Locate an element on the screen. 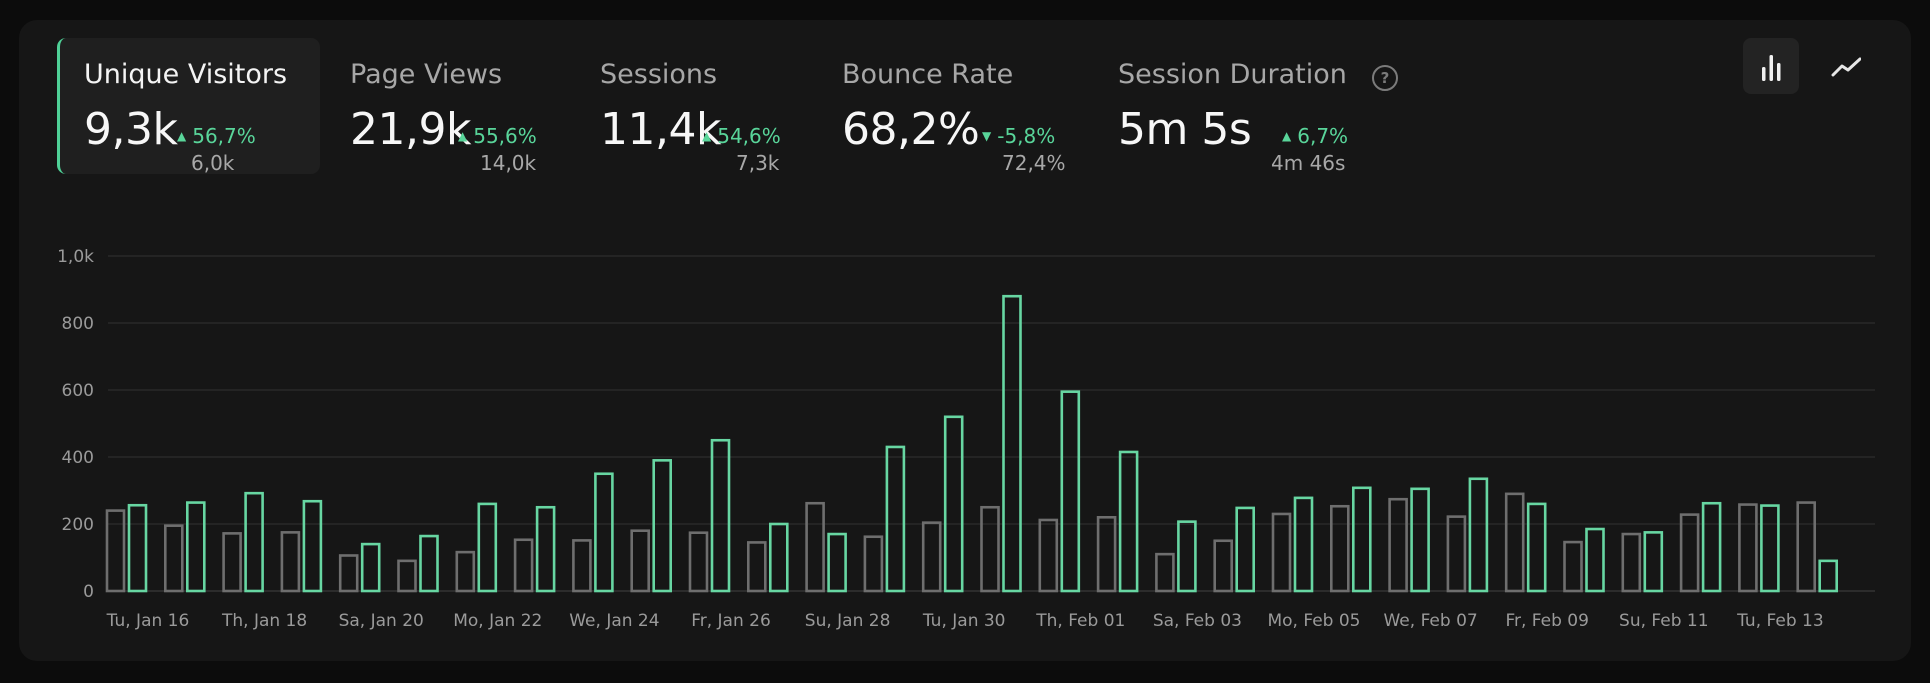 The width and height of the screenshot is (1930, 683). x-tick-label: Su, Feb 11 is located at coordinates (1664, 621).